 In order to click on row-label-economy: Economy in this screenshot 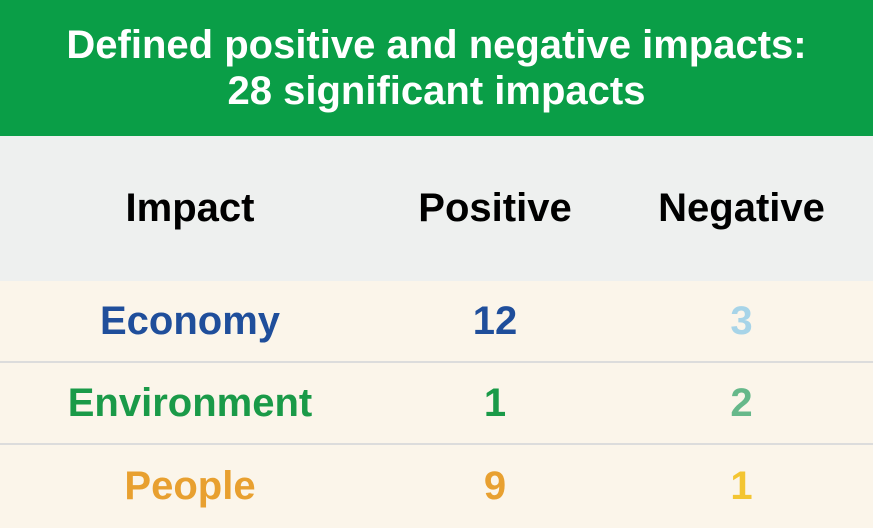, I will do `click(190, 320)`.